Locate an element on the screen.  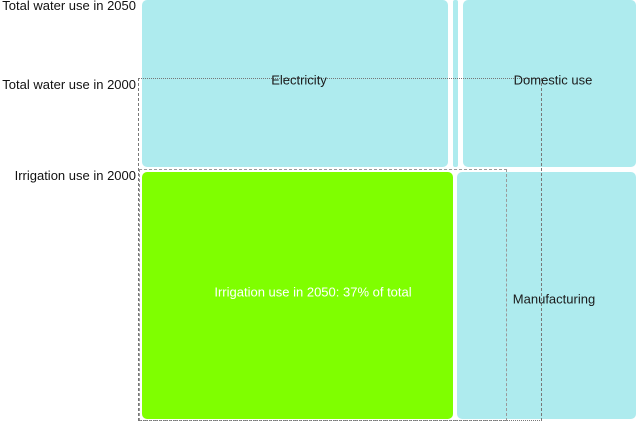
guide-bottom-line is located at coordinates (340, 420).